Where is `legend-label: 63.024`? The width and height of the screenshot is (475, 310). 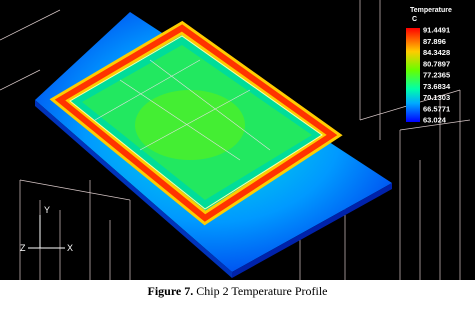
legend-label: 63.024 is located at coordinates (435, 120).